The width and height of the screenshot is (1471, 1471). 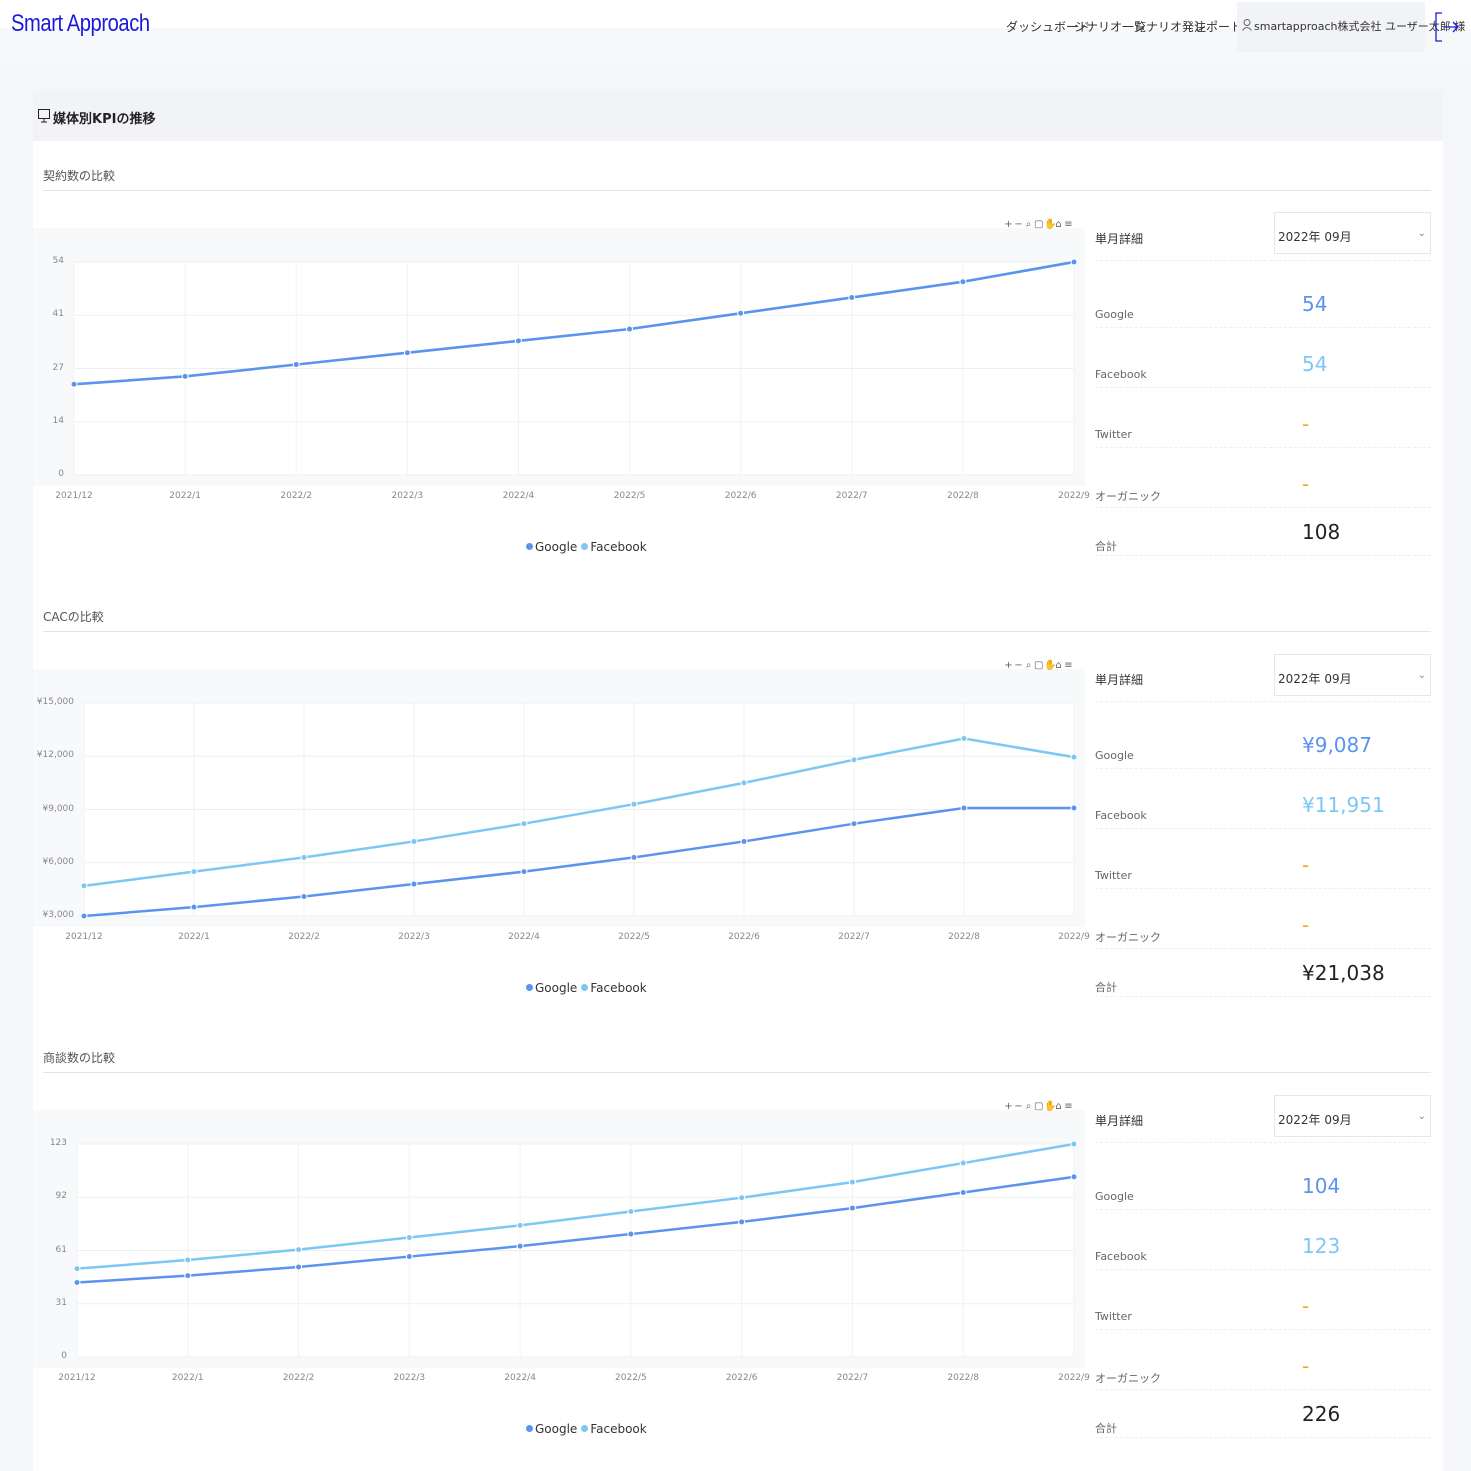 What do you see at coordinates (58, 808) in the screenshot?
I see `y-tick-label: ¥9,000` at bounding box center [58, 808].